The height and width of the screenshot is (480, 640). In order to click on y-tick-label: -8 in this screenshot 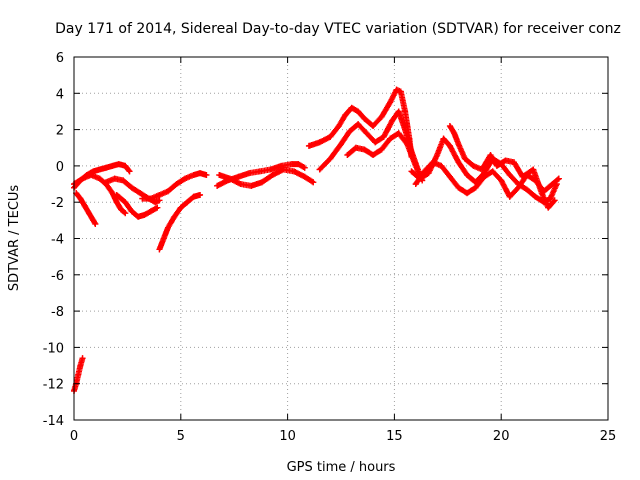, I will do `click(57, 312)`.